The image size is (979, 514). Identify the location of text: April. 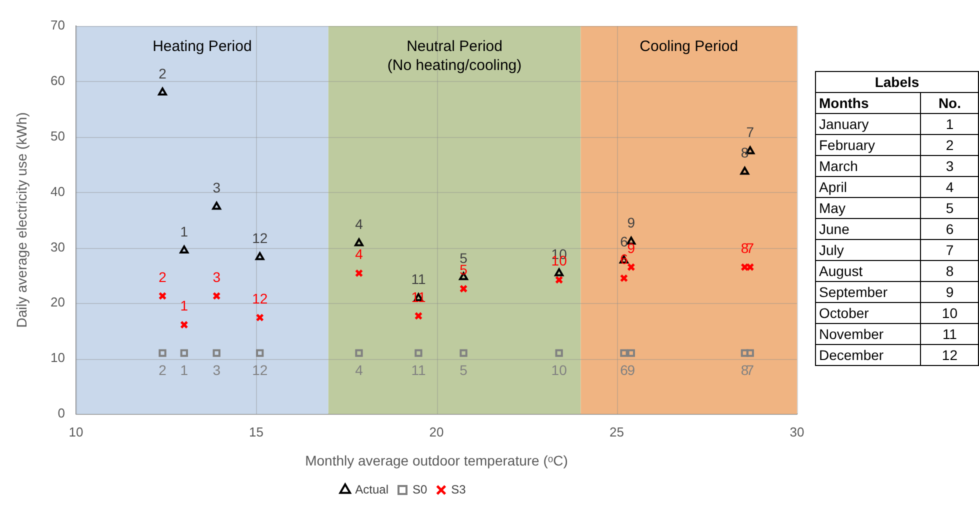
(868, 187).